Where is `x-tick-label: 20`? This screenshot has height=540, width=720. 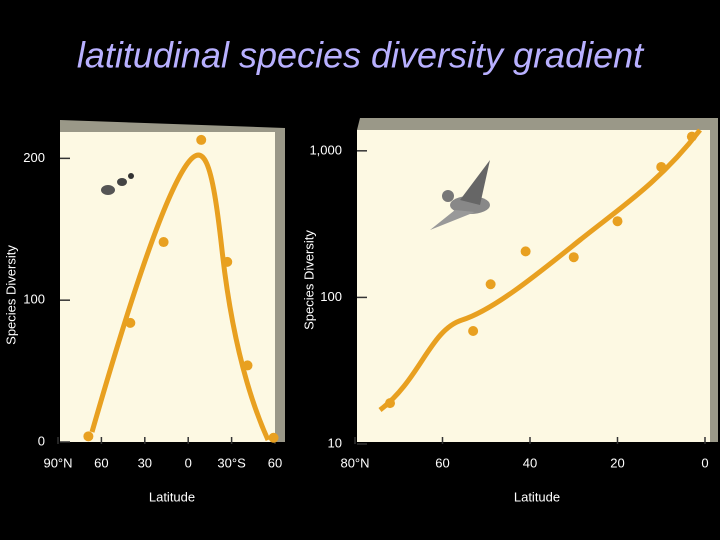
x-tick-label: 20 is located at coordinates (617, 462).